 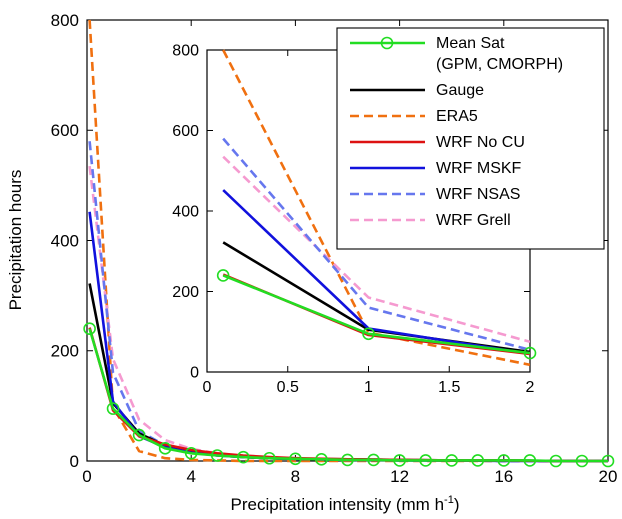 I want to click on inset-y-tick-label: 400, so click(x=185, y=212).